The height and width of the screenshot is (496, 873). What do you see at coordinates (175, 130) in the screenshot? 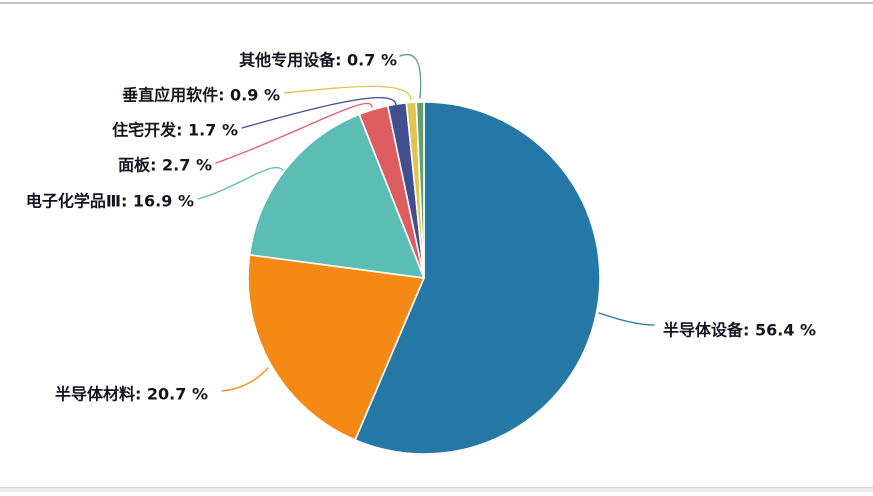
I see `slice-label-4: 住宅开发: 1.7 %` at bounding box center [175, 130].